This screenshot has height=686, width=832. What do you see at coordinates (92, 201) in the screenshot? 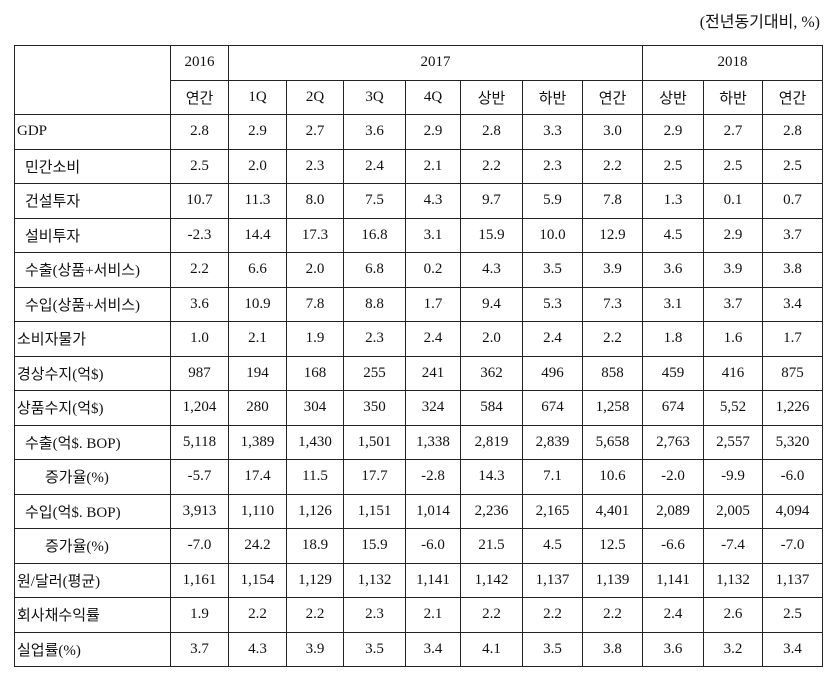
I see `row-label: 건설투자` at bounding box center [92, 201].